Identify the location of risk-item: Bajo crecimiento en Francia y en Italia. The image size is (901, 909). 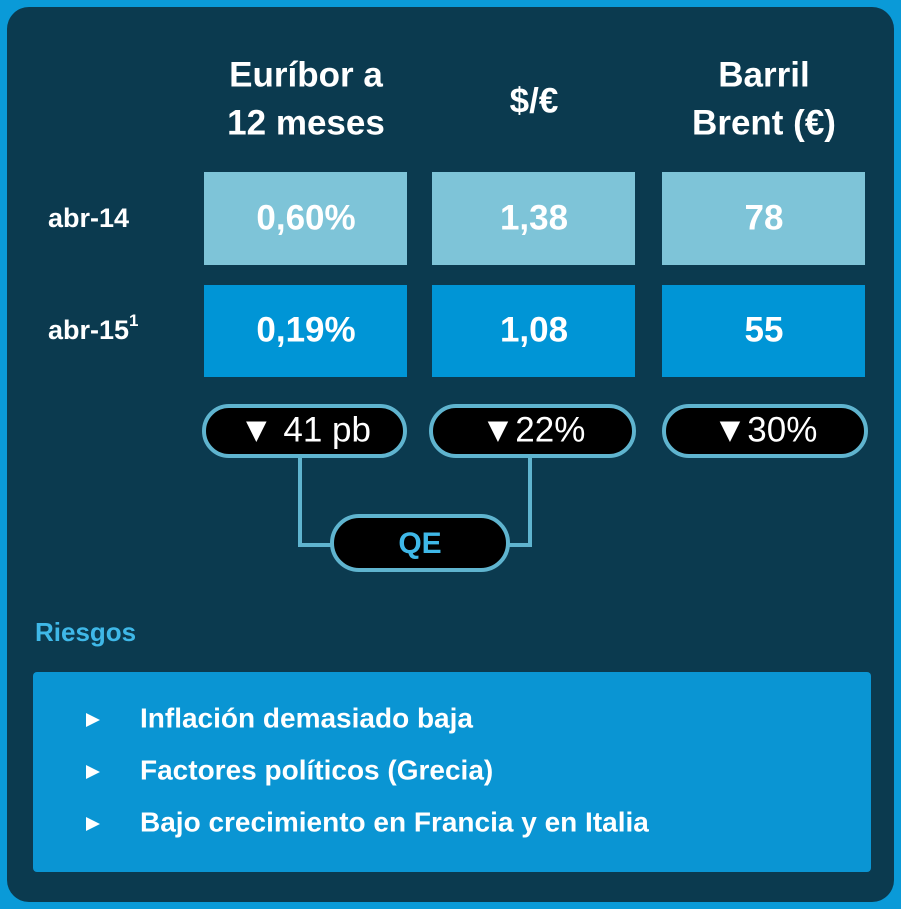
(394, 821).